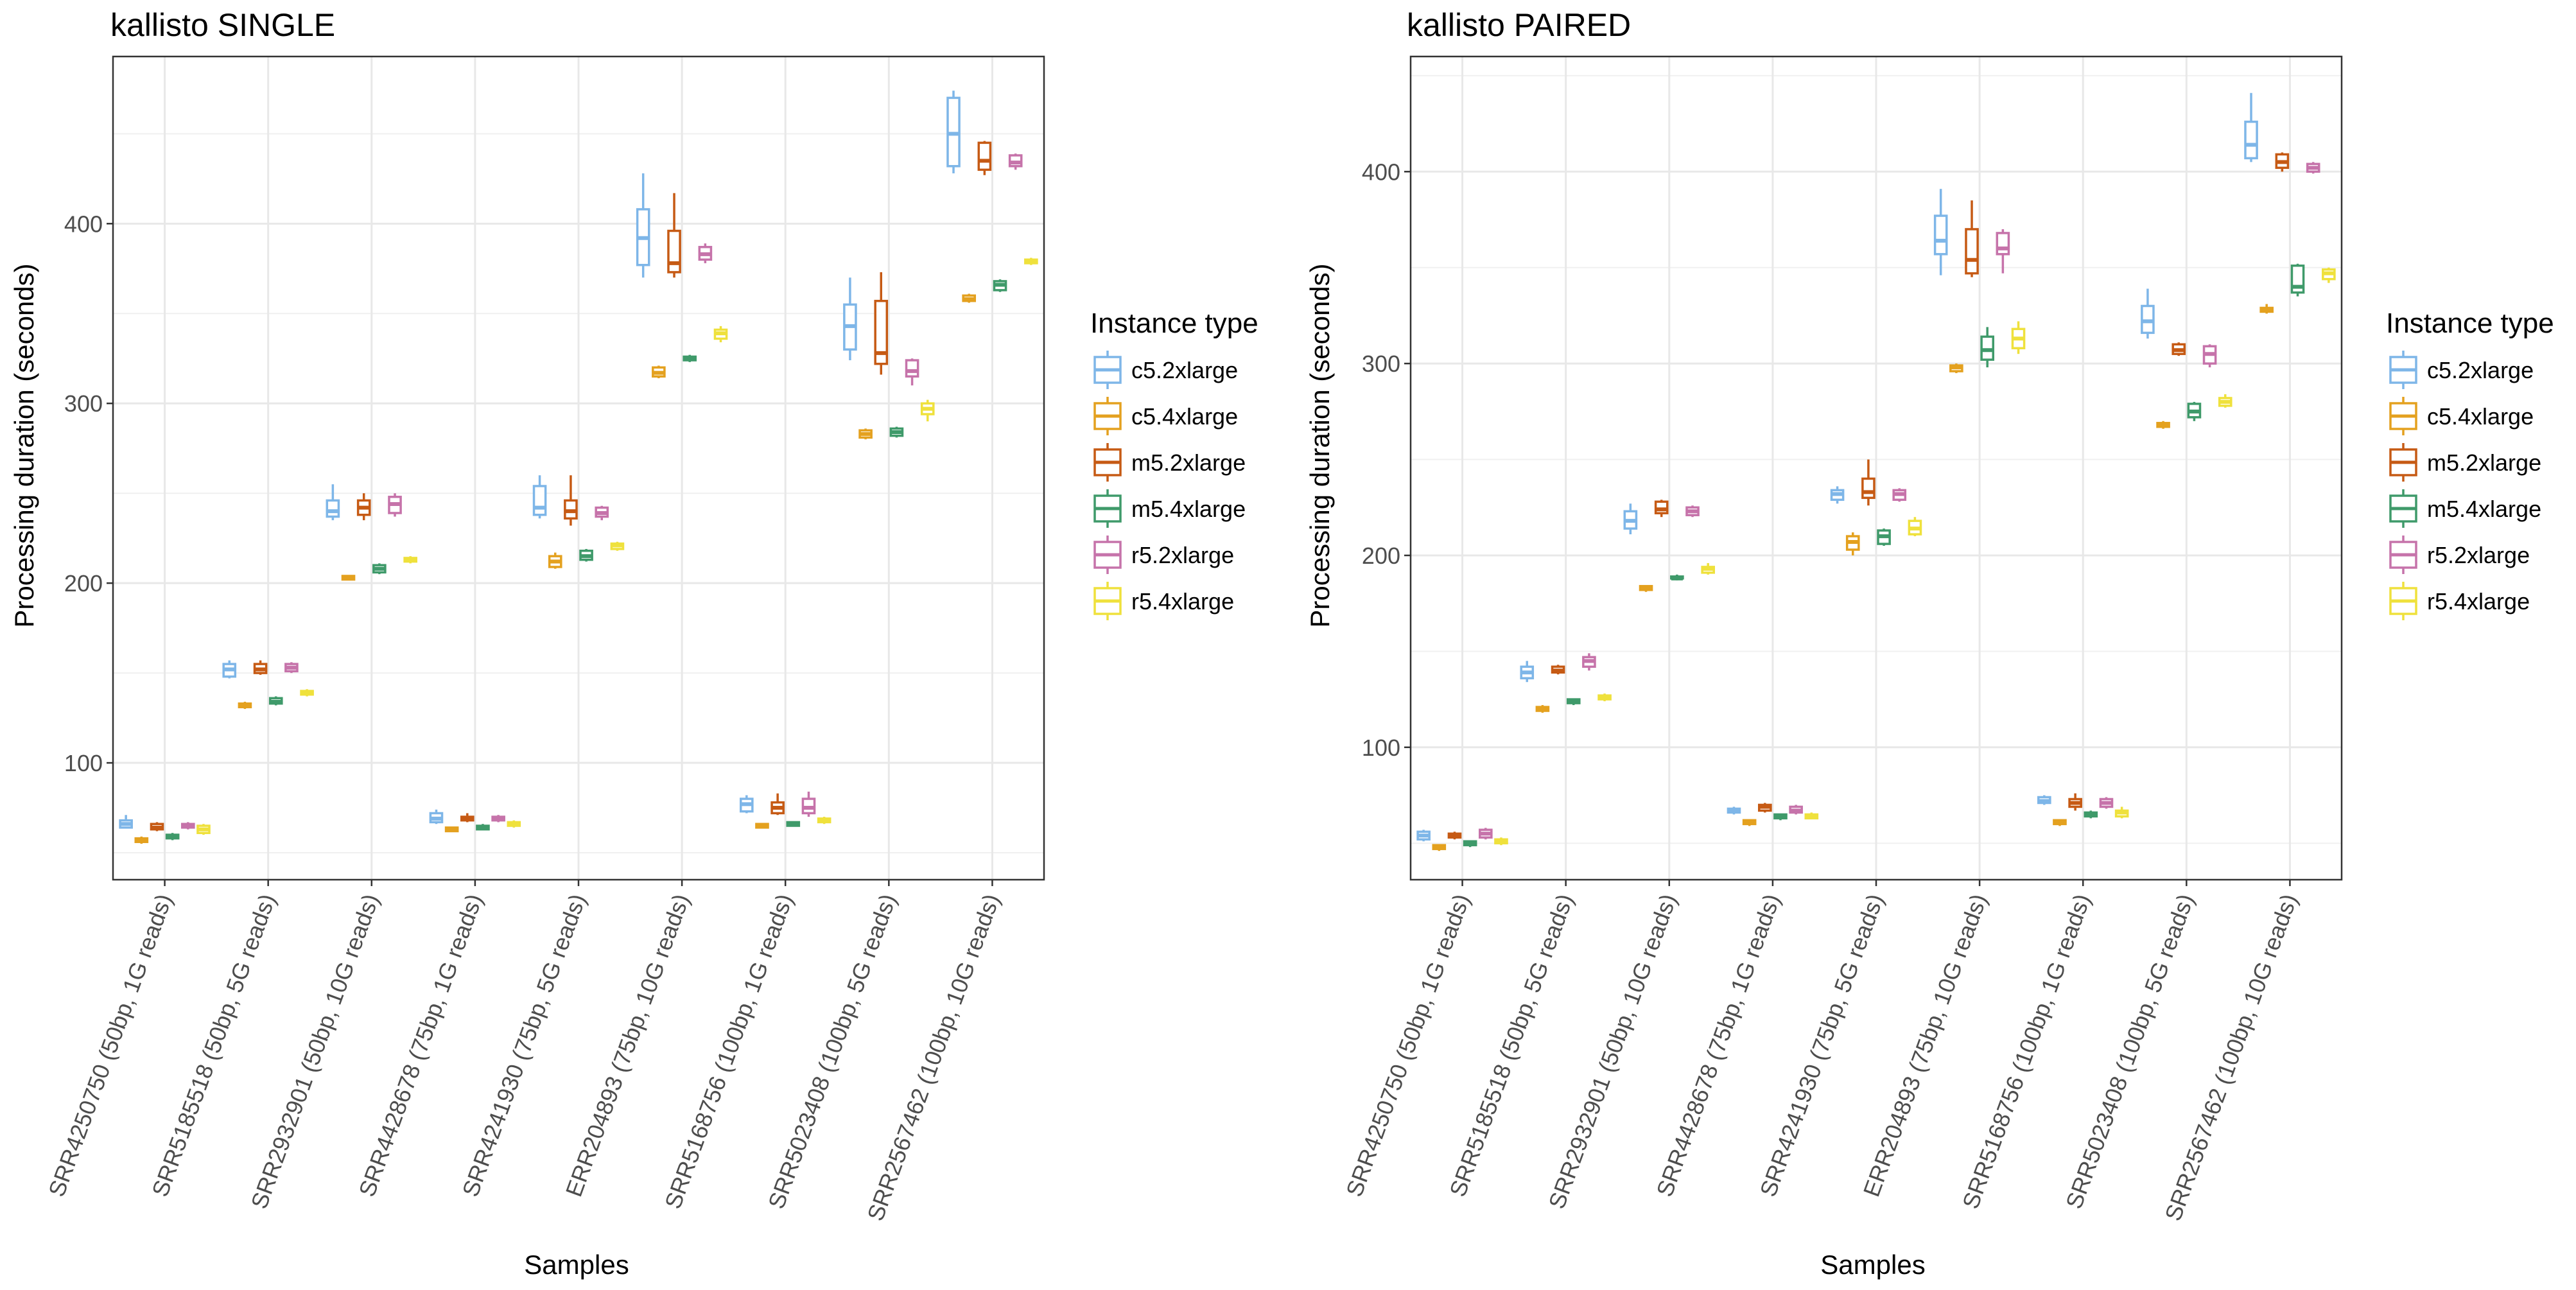  What do you see at coordinates (2044, 800) in the screenshot?
I see `box-c5.2xlarge-7` at bounding box center [2044, 800].